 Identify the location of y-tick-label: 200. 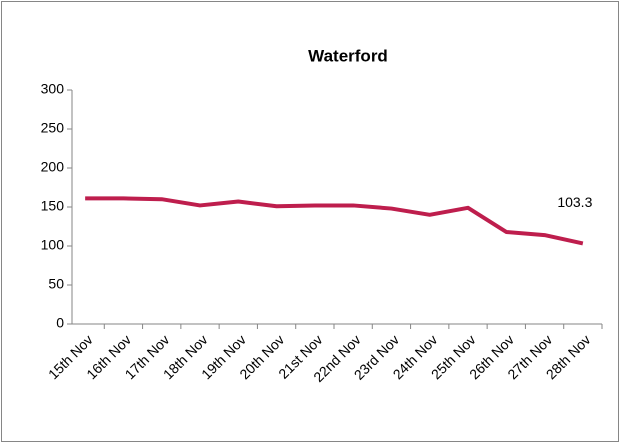
(53, 167).